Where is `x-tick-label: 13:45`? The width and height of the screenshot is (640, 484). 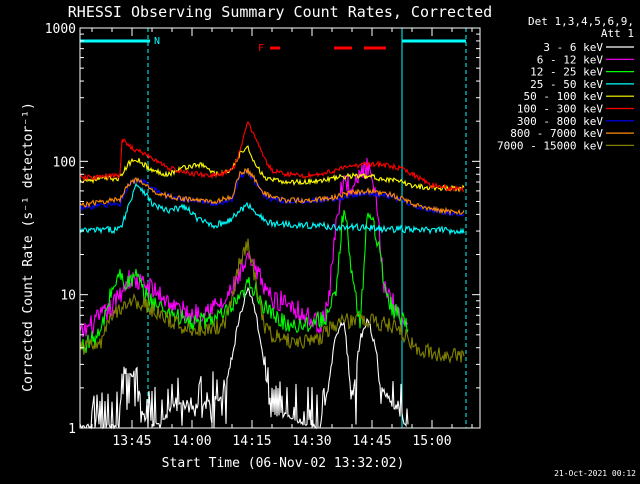 x-tick-label: 13:45 is located at coordinates (131, 441).